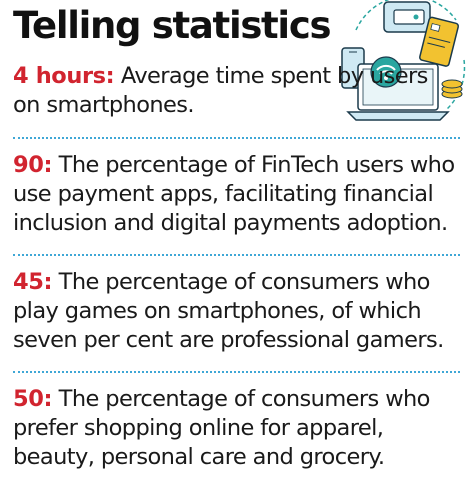 The height and width of the screenshot is (483, 468). I want to click on wallet-icon, so click(407, 17).